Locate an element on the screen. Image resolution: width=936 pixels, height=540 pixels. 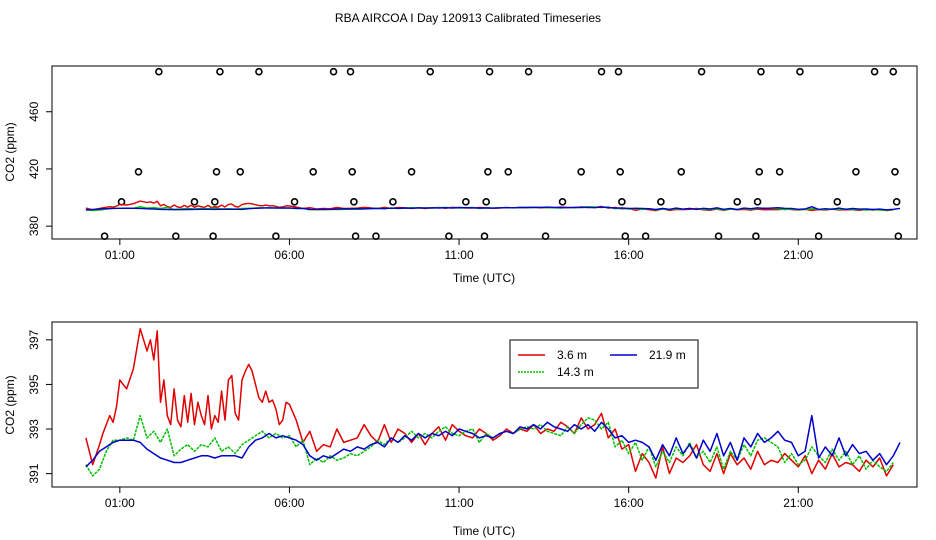
top-x-tick-label: 16:00 is located at coordinates (629, 255).